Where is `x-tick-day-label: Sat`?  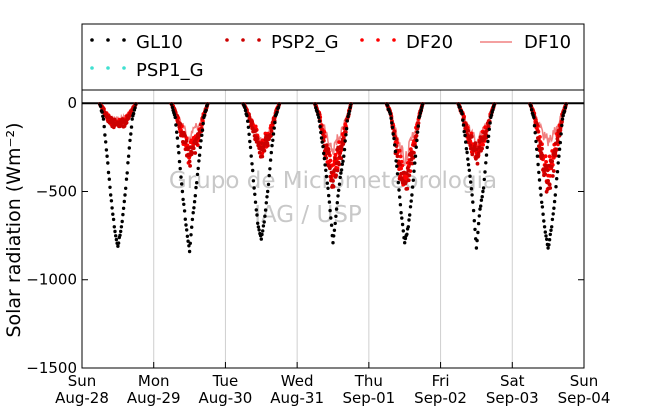
x-tick-day-label: Sat is located at coordinates (512, 381).